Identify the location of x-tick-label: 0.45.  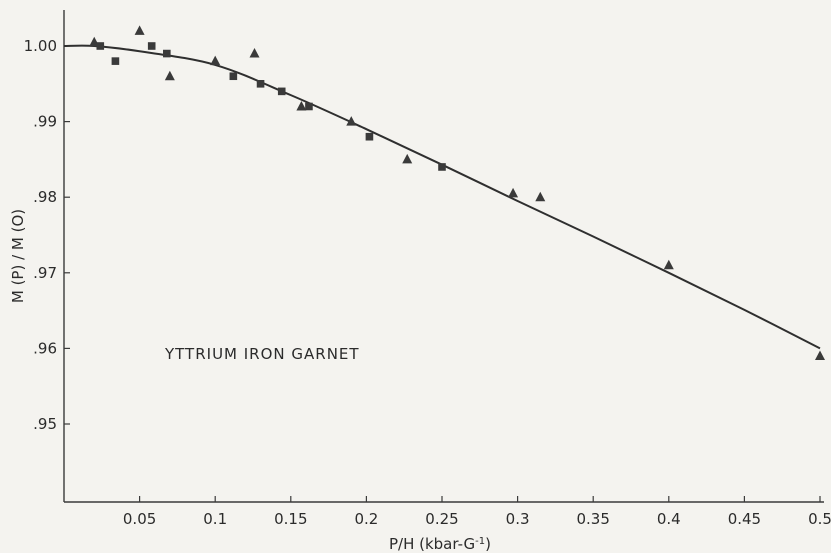
(744, 519).